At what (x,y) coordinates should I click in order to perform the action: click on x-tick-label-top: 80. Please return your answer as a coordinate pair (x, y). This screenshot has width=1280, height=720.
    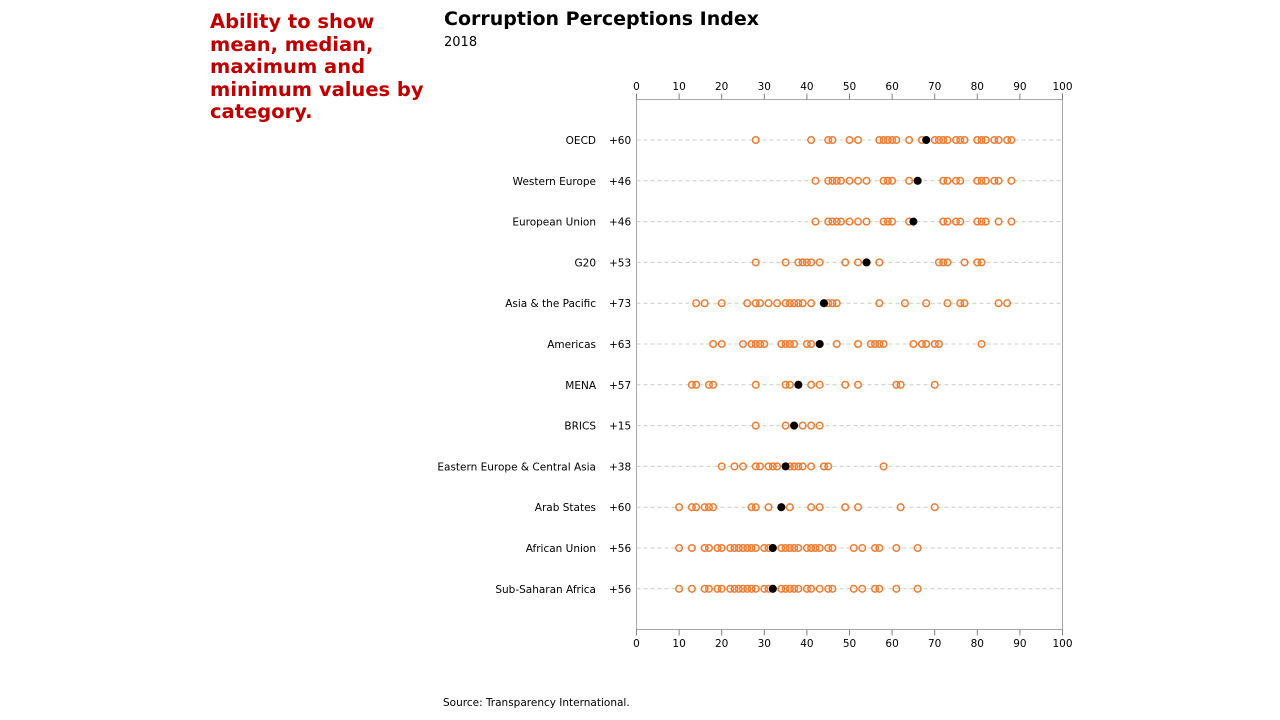
    Looking at the image, I should click on (977, 87).